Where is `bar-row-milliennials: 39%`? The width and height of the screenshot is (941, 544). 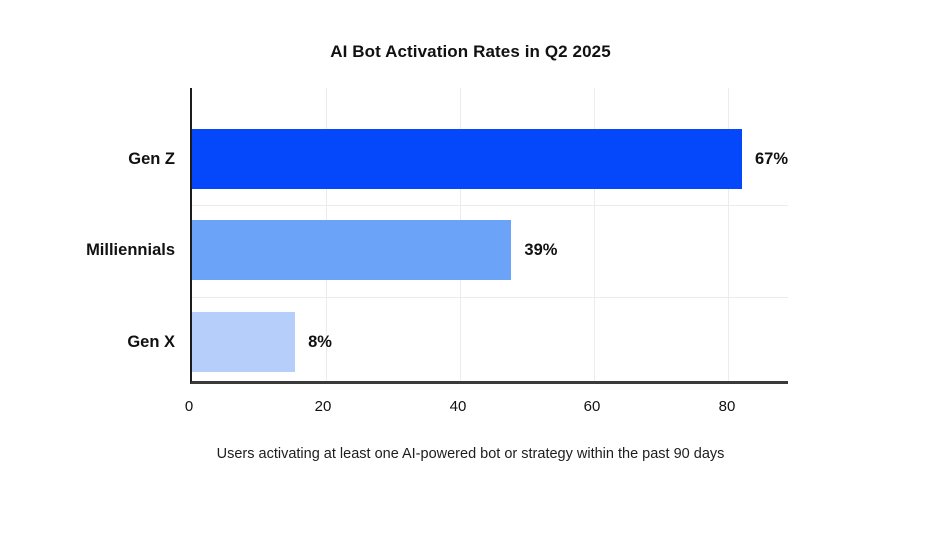
bar-row-milliennials: 39% is located at coordinates (490, 250).